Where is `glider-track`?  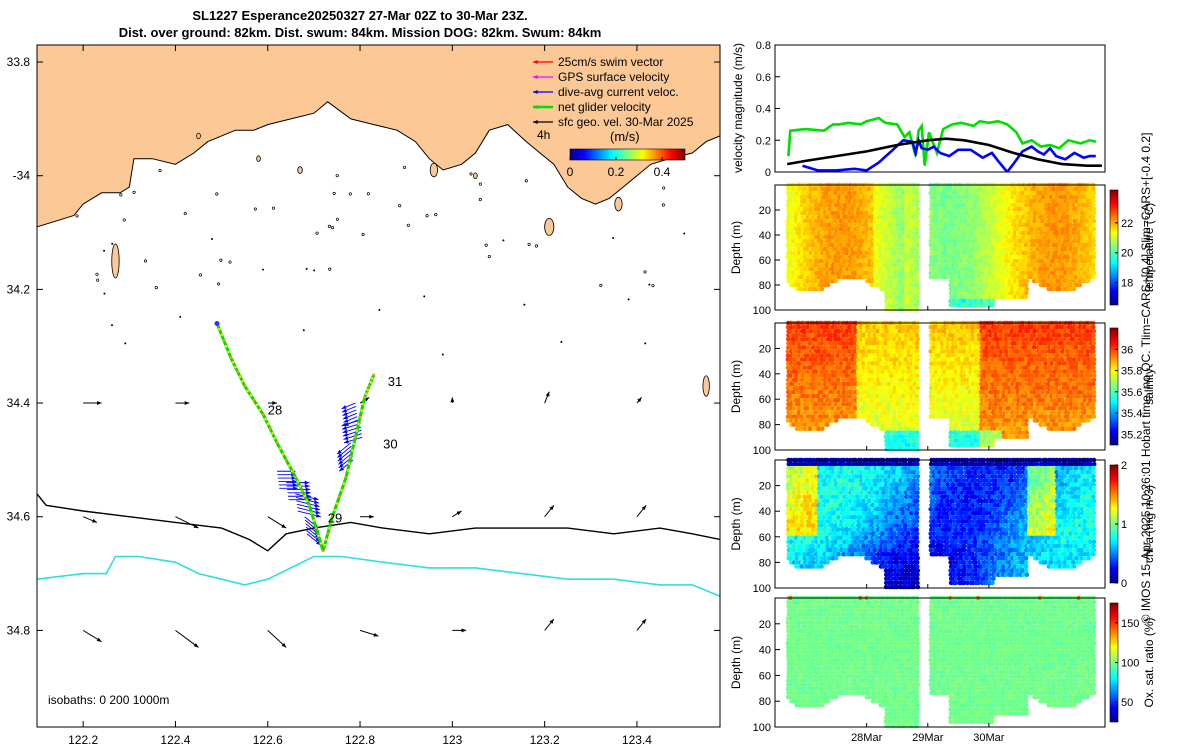 glider-track is located at coordinates (295, 436).